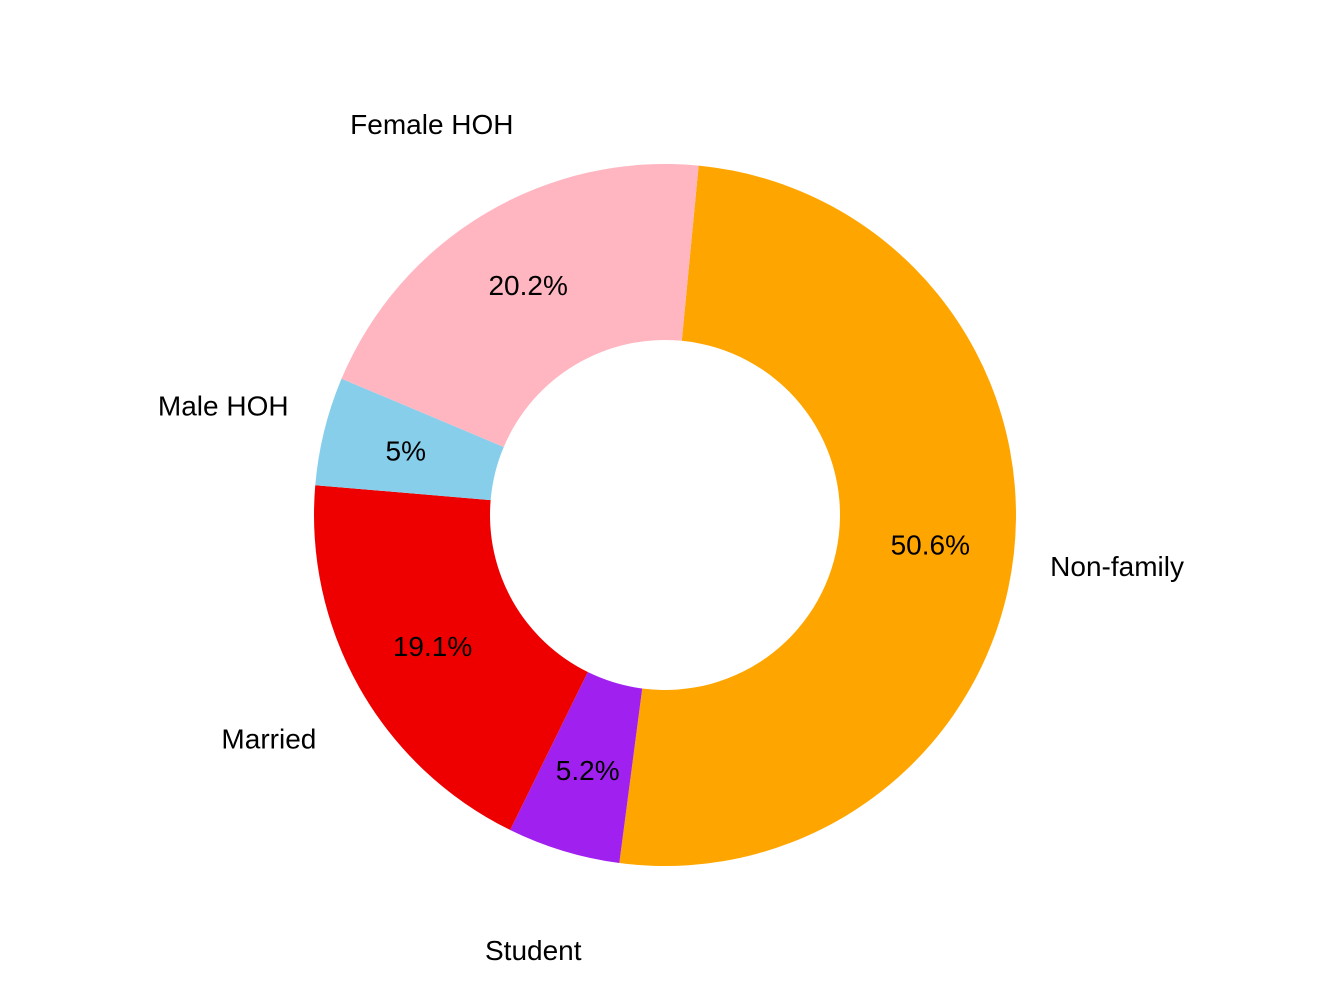 The height and width of the screenshot is (1008, 1344). I want to click on slice-female-hoh, so click(520, 306).